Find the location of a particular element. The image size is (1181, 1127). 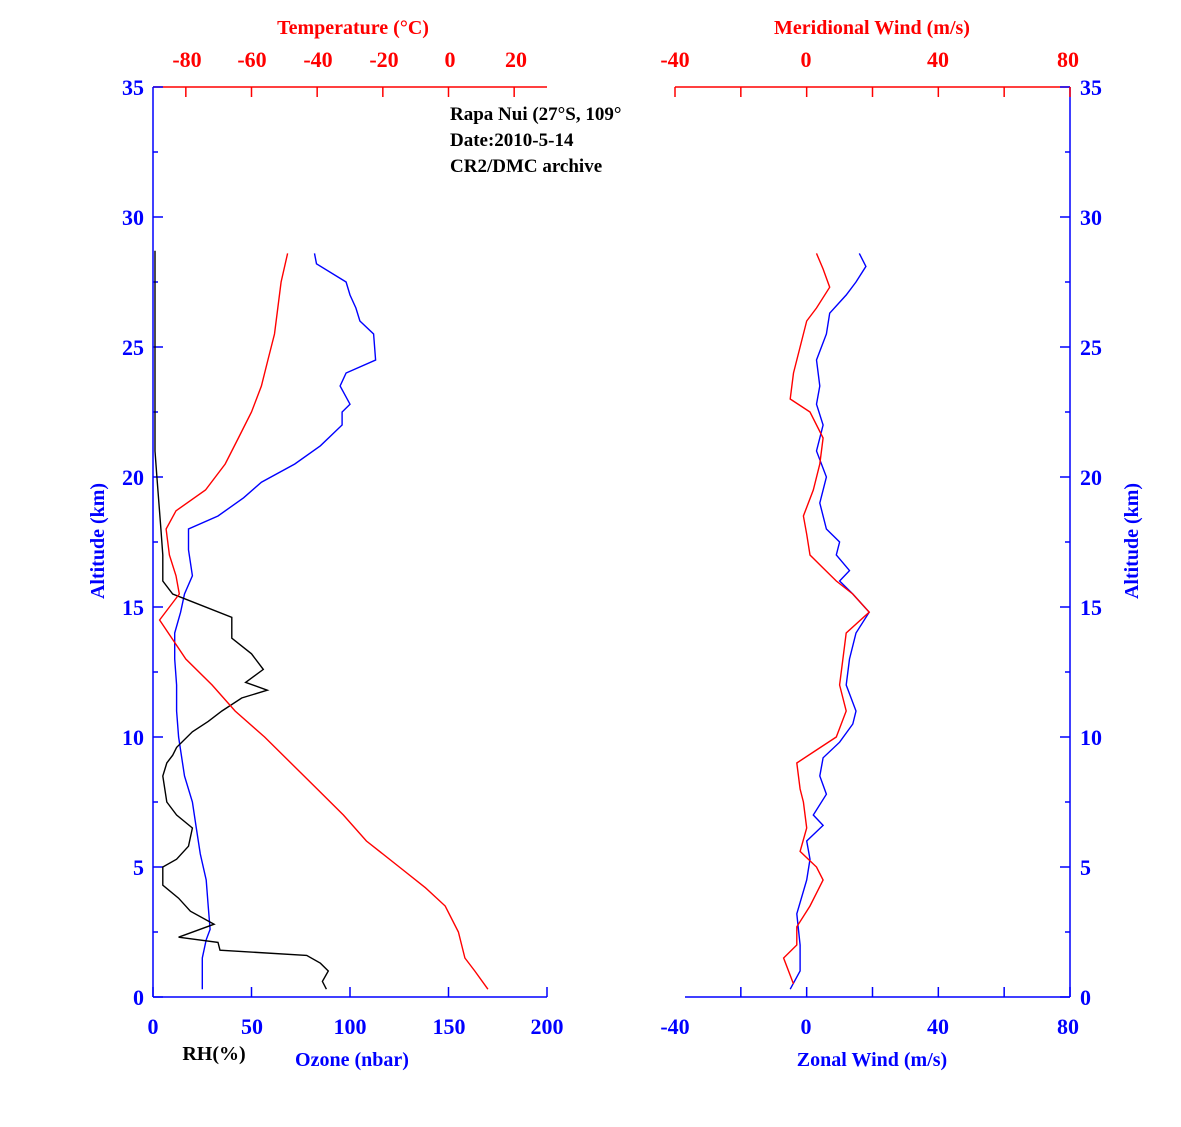

rh-axis-title: RH(%) is located at coordinates (213, 1054).